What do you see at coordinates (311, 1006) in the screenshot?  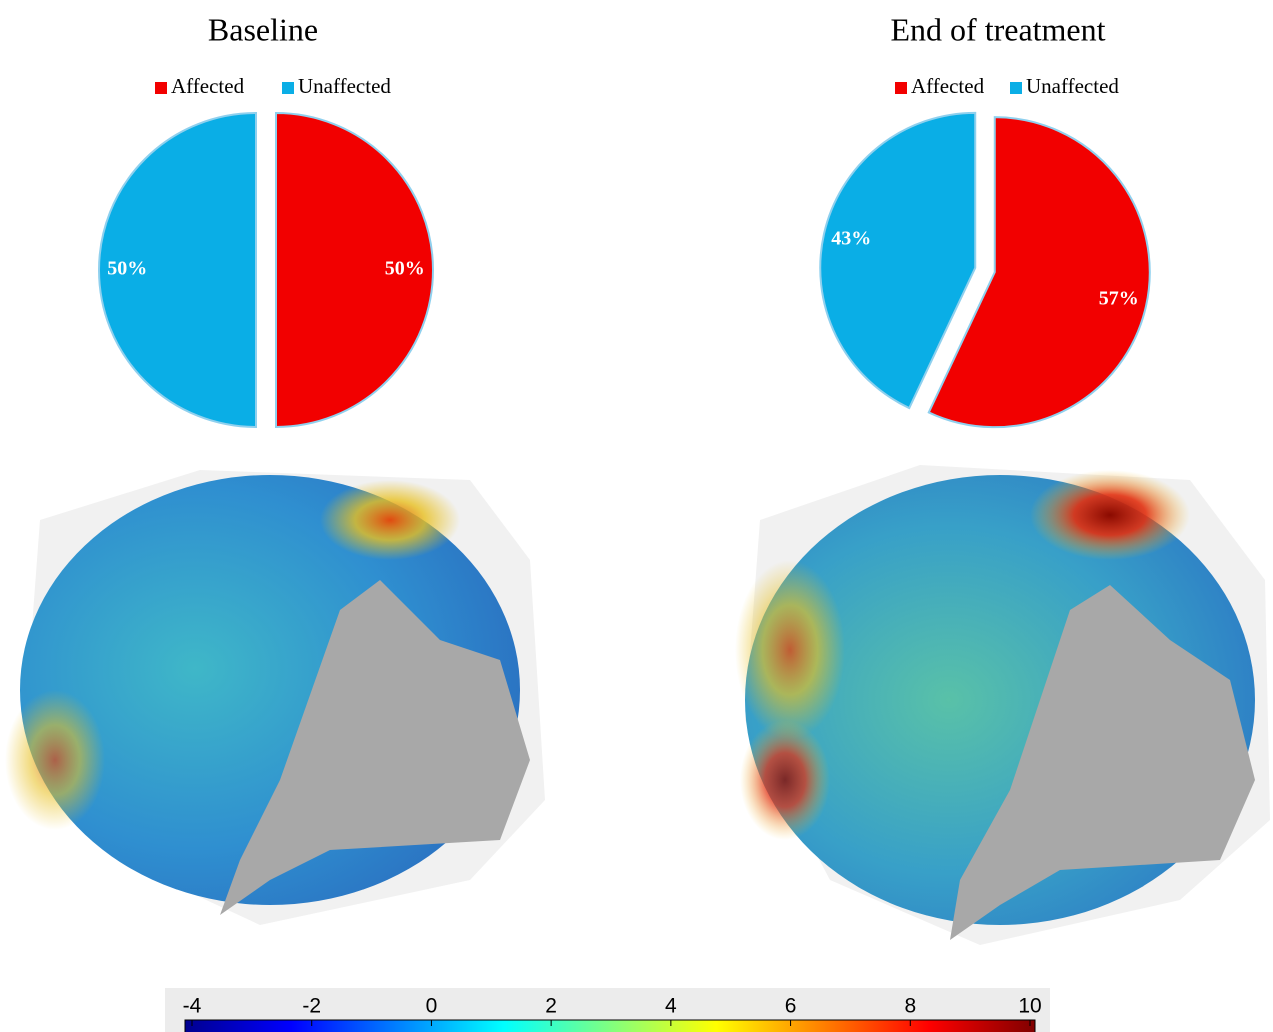 I see `tick-label: -2` at bounding box center [311, 1006].